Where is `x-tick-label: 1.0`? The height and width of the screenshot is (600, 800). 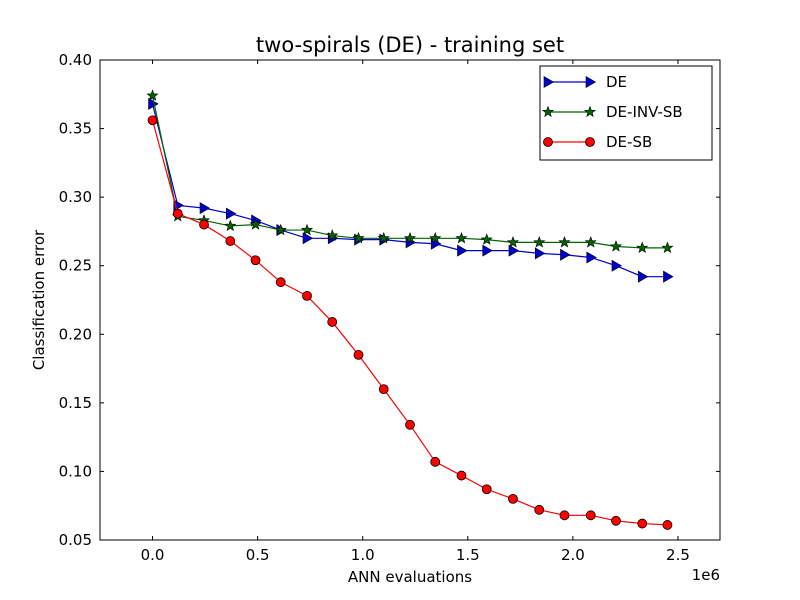 x-tick-label: 1.0 is located at coordinates (363, 555).